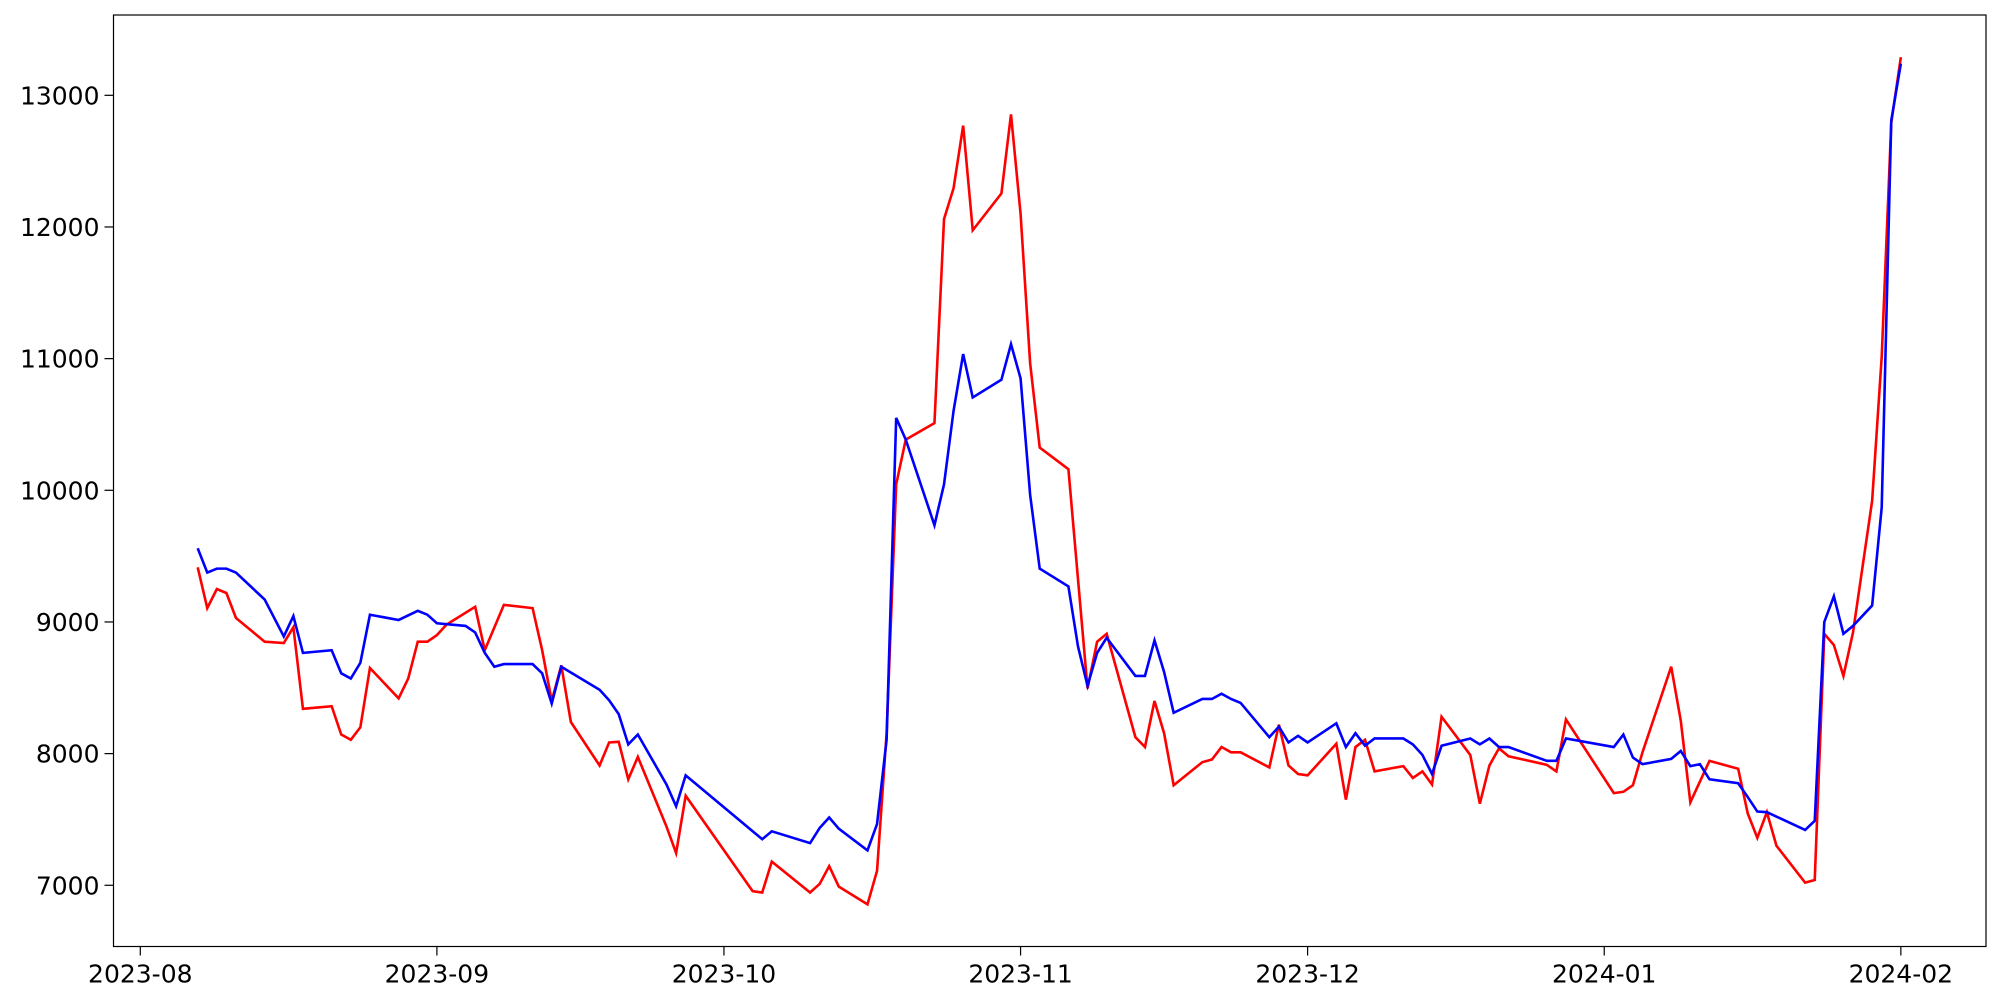  I want to click on x-tick-label: 2023-09, so click(437, 974).